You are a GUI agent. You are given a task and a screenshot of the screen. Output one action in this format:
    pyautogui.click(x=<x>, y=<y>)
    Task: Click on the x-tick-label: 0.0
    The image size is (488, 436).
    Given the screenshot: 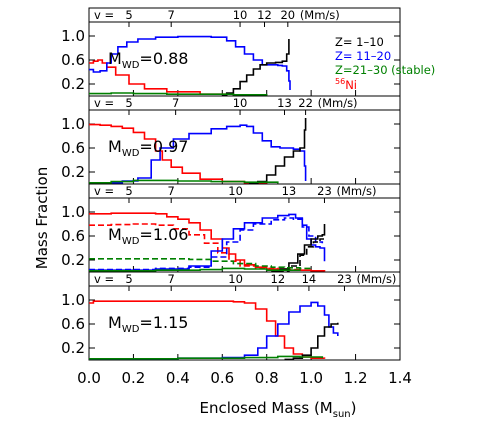 What is the action you would take?
    pyautogui.click(x=89, y=378)
    